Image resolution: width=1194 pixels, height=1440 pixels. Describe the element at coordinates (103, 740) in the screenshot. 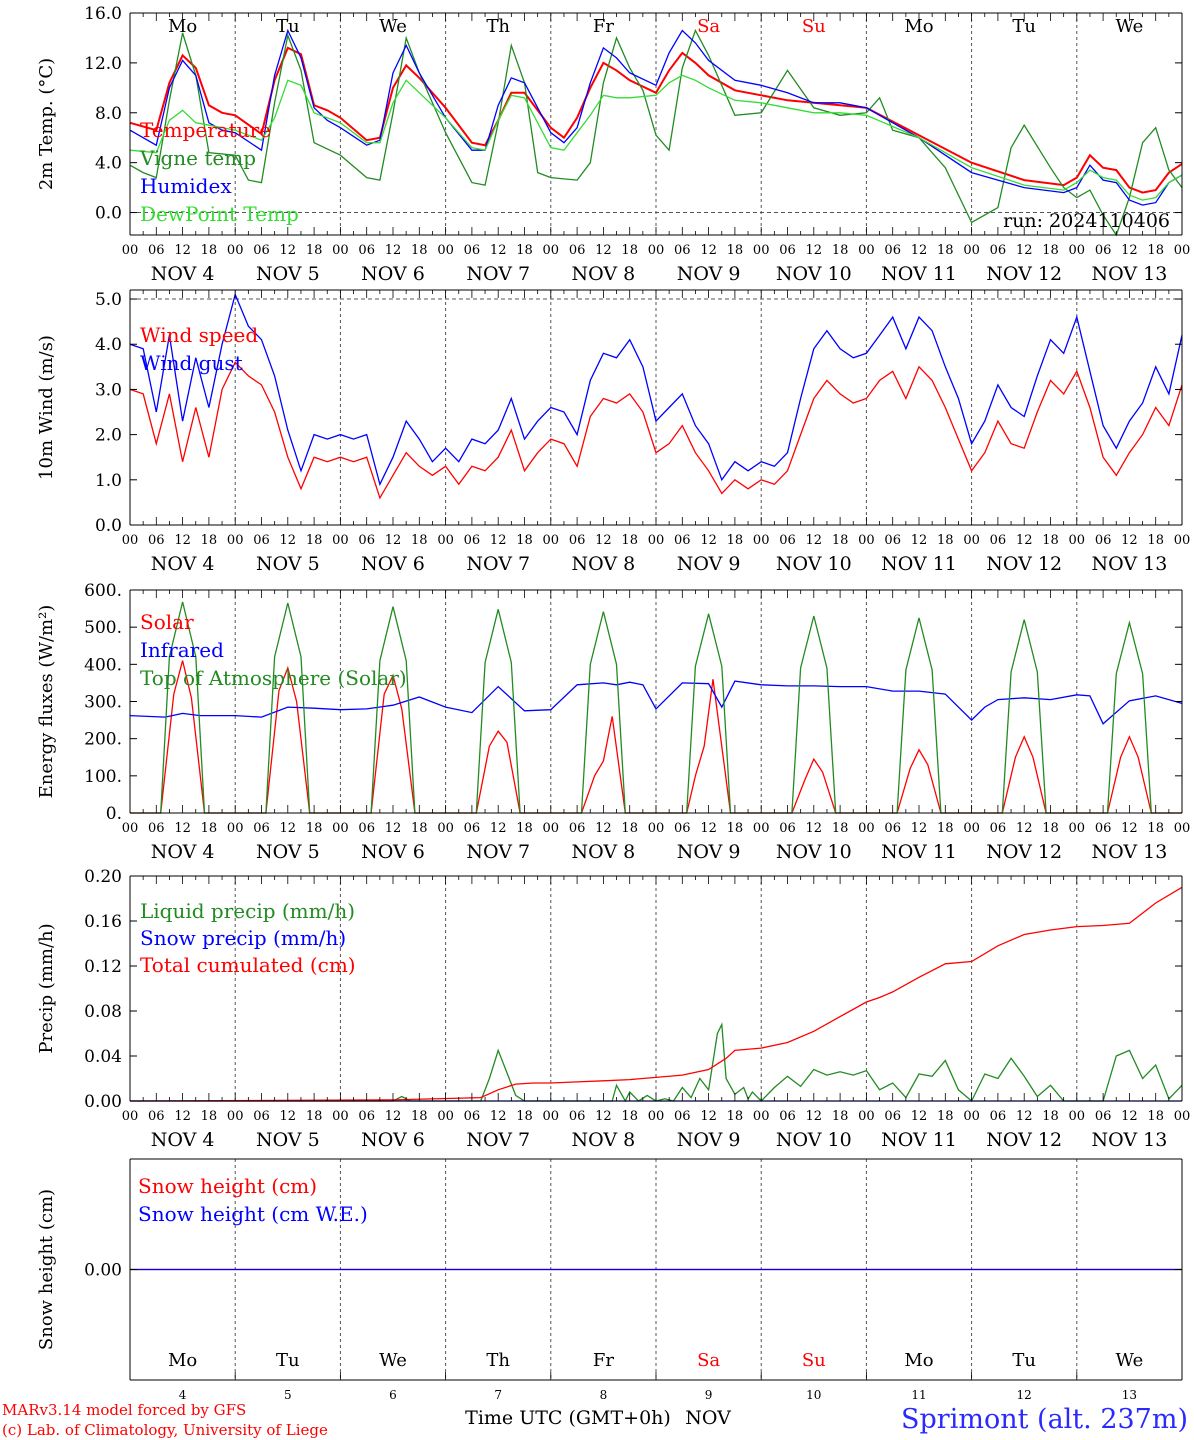

I see `y-tick-label: 200.` at that location.